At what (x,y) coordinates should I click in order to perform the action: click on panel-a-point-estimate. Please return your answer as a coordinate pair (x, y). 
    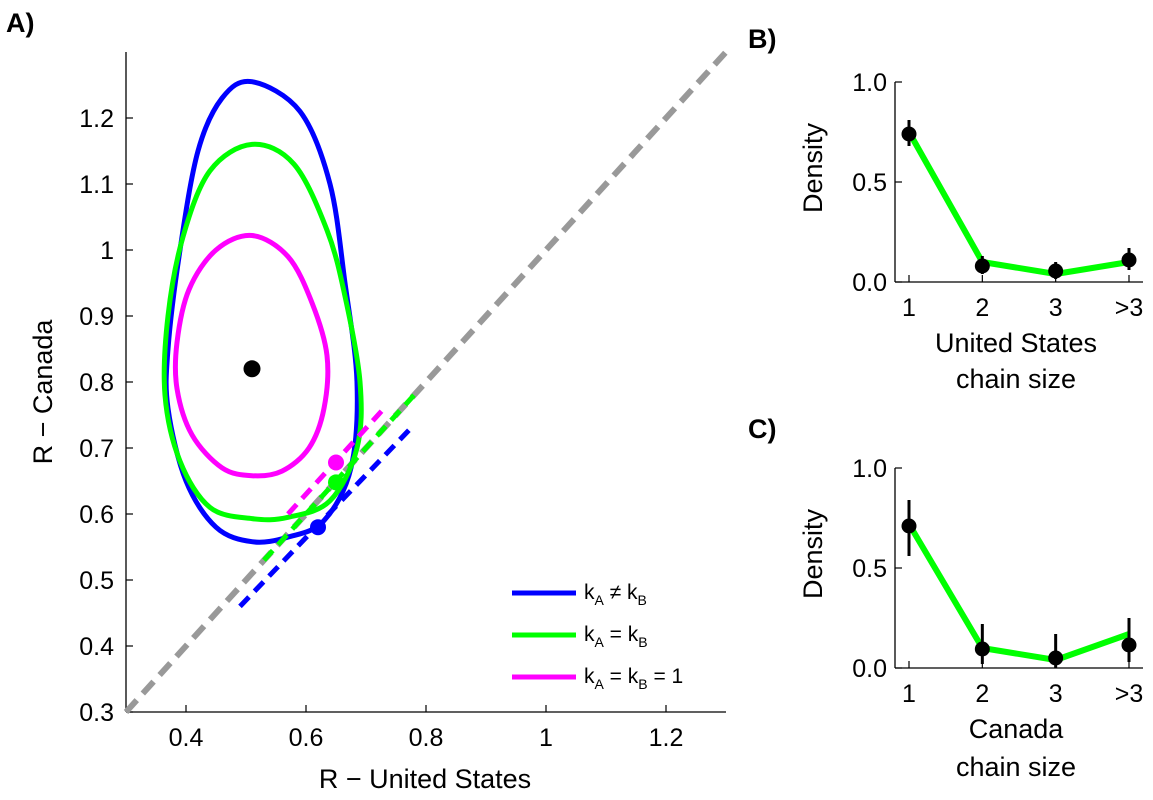
    Looking at the image, I should click on (252, 369).